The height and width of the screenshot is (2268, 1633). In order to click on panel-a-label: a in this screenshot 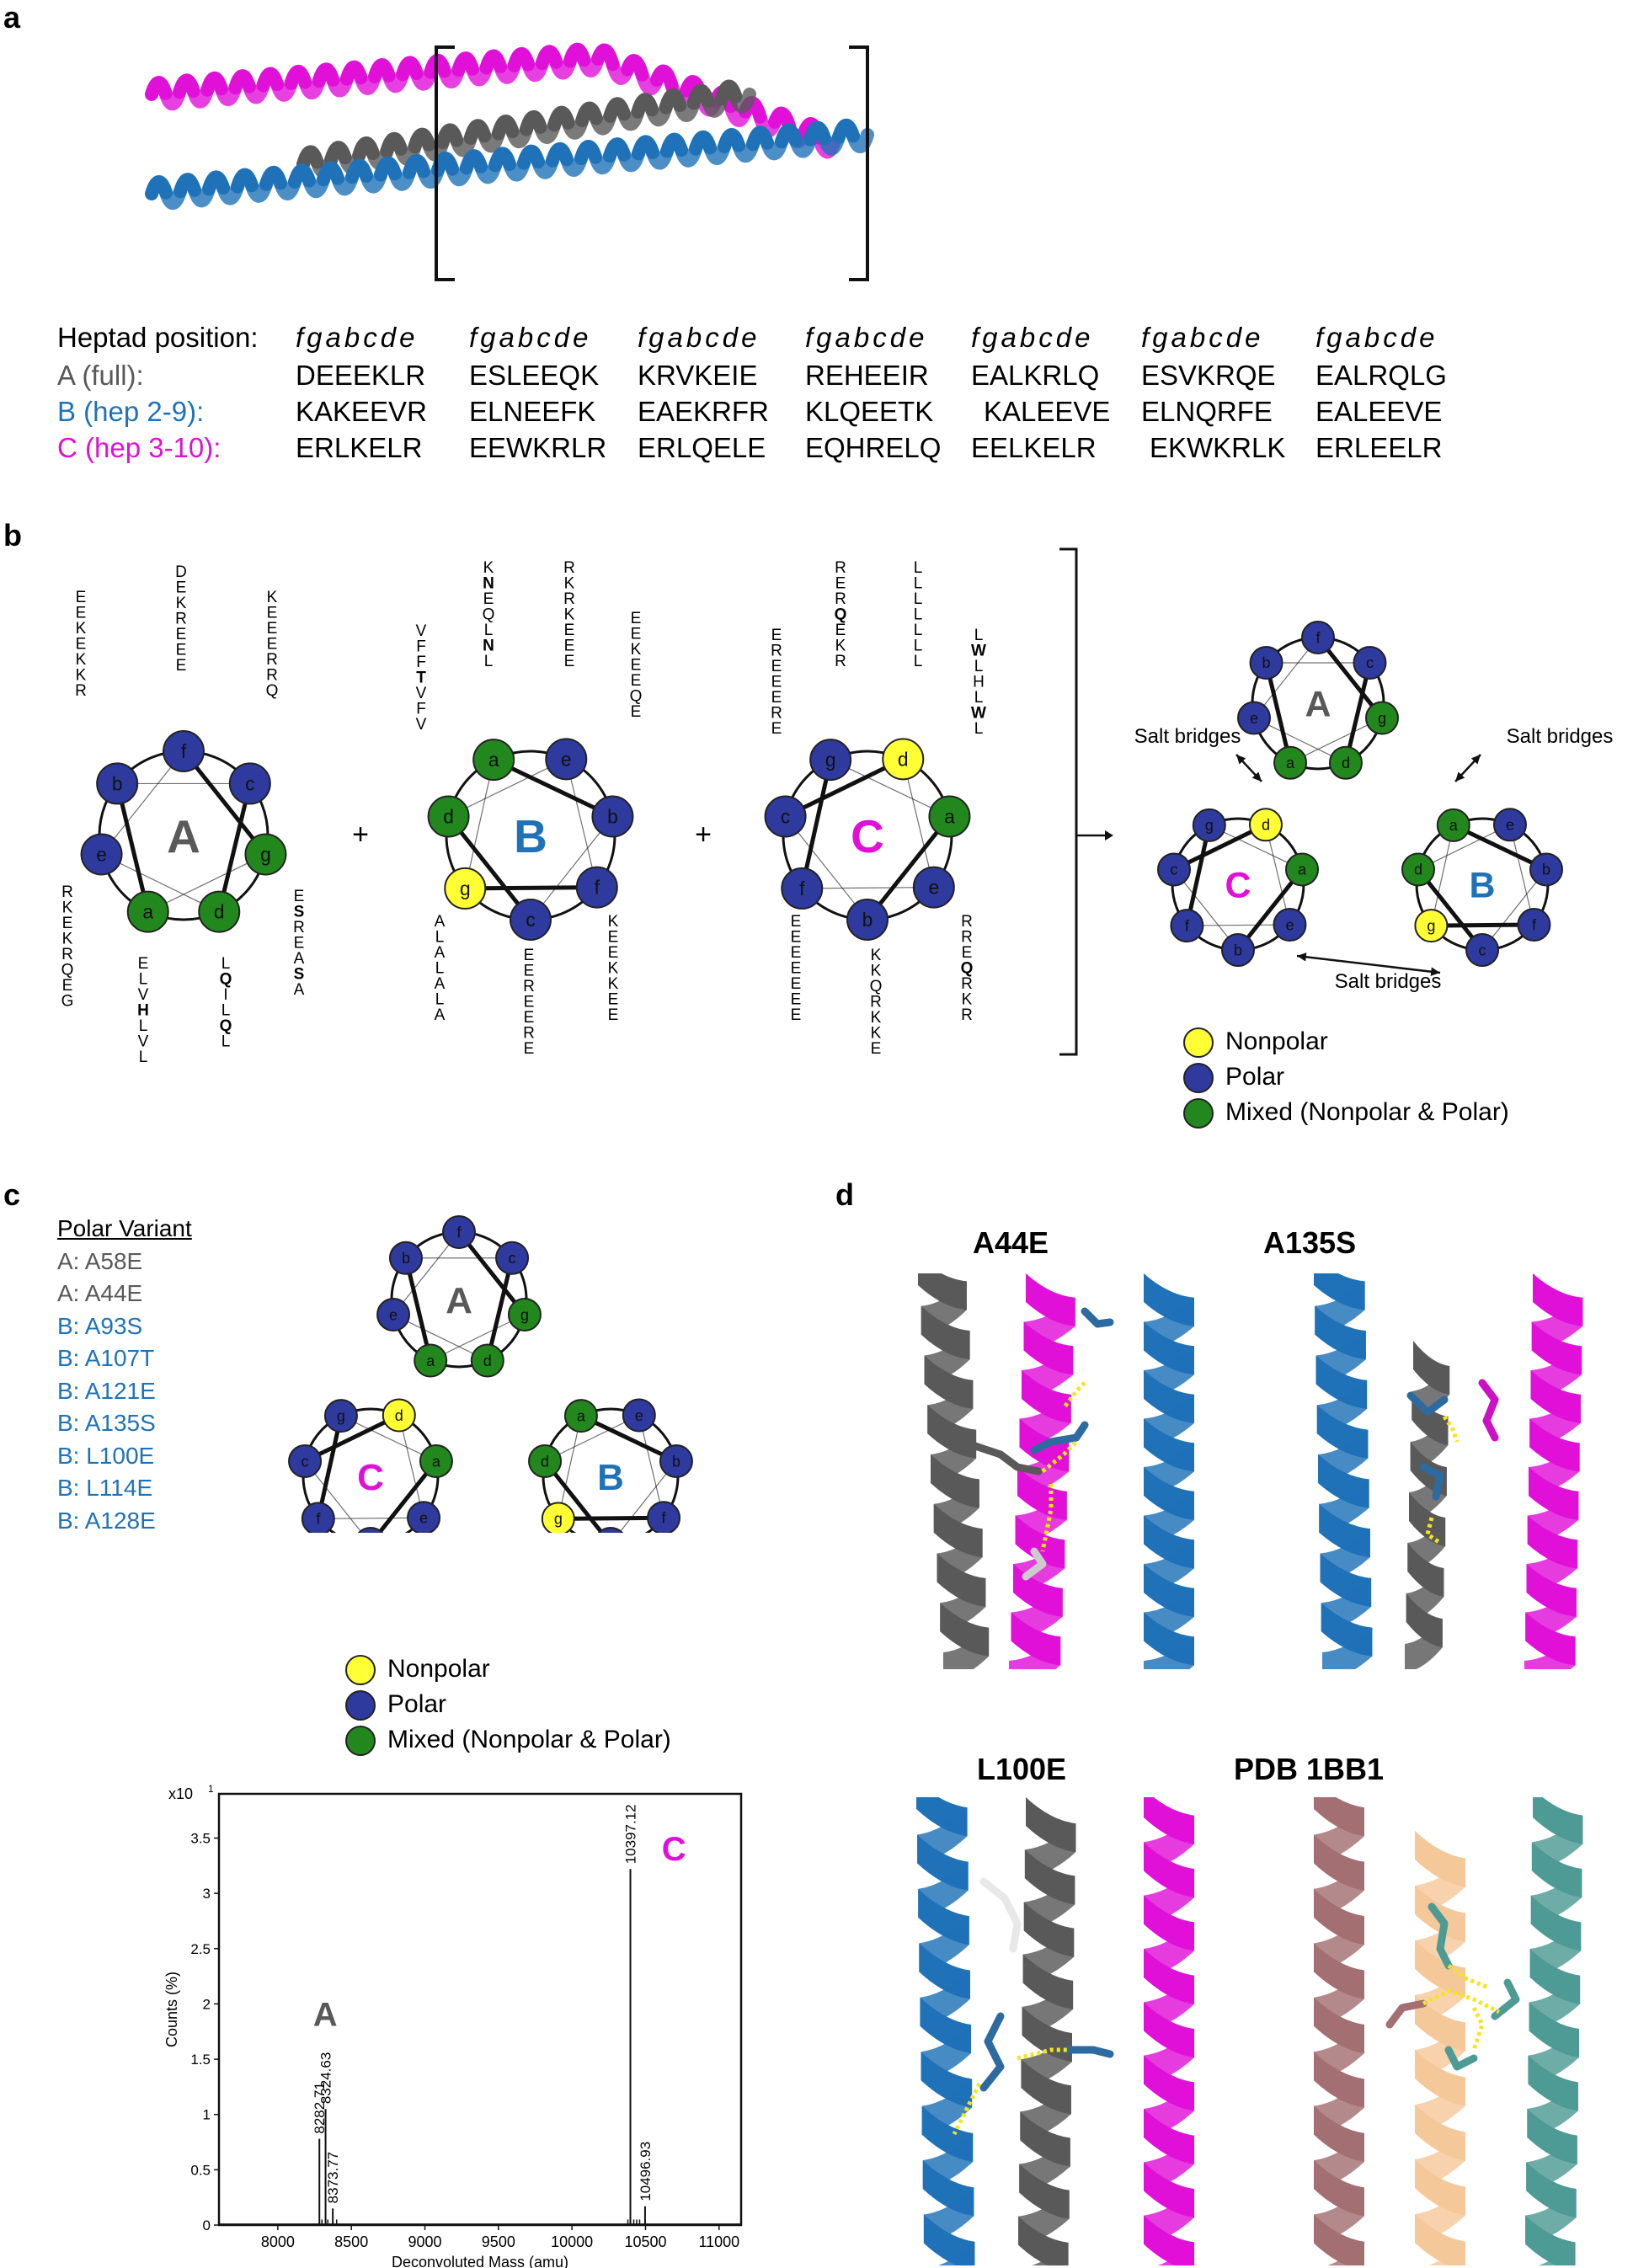, I will do `click(12, 17)`.